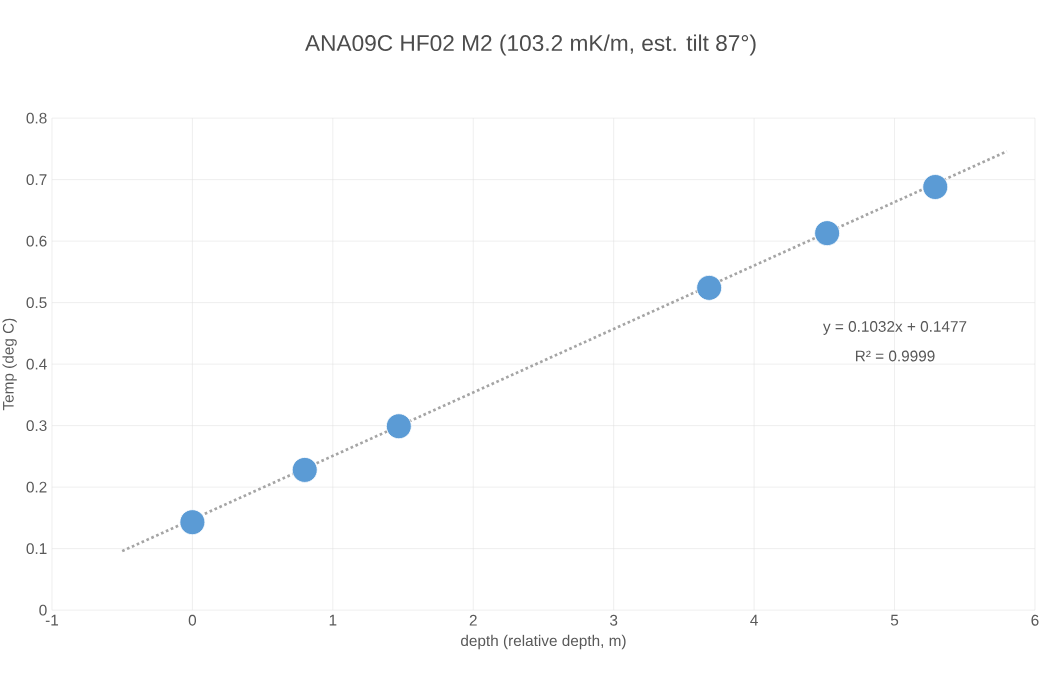 This screenshot has height=695, width=1062. Describe the element at coordinates (333, 620) in the screenshot. I see `x-tick-label: 1` at that location.